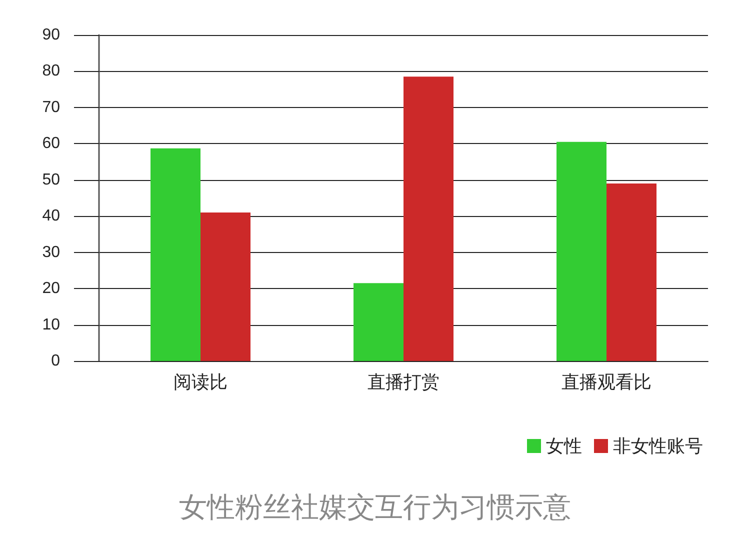  I want to click on y-tick-label: 70, so click(51, 107).